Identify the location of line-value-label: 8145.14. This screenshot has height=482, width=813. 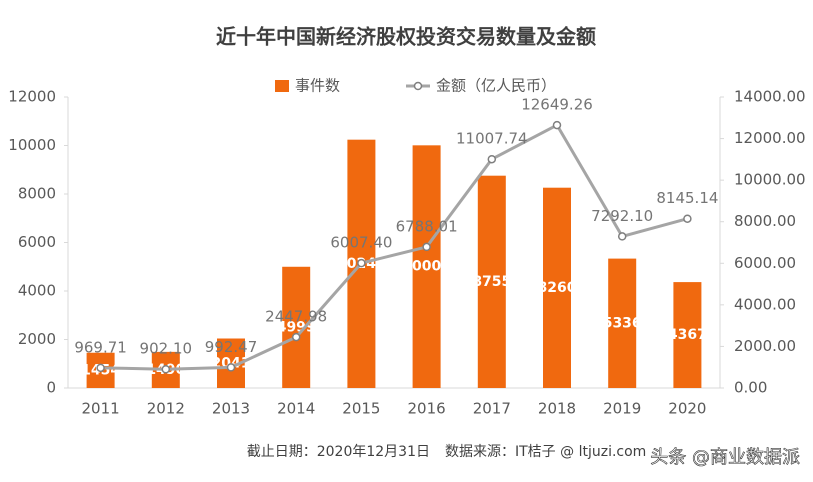
(687, 198).